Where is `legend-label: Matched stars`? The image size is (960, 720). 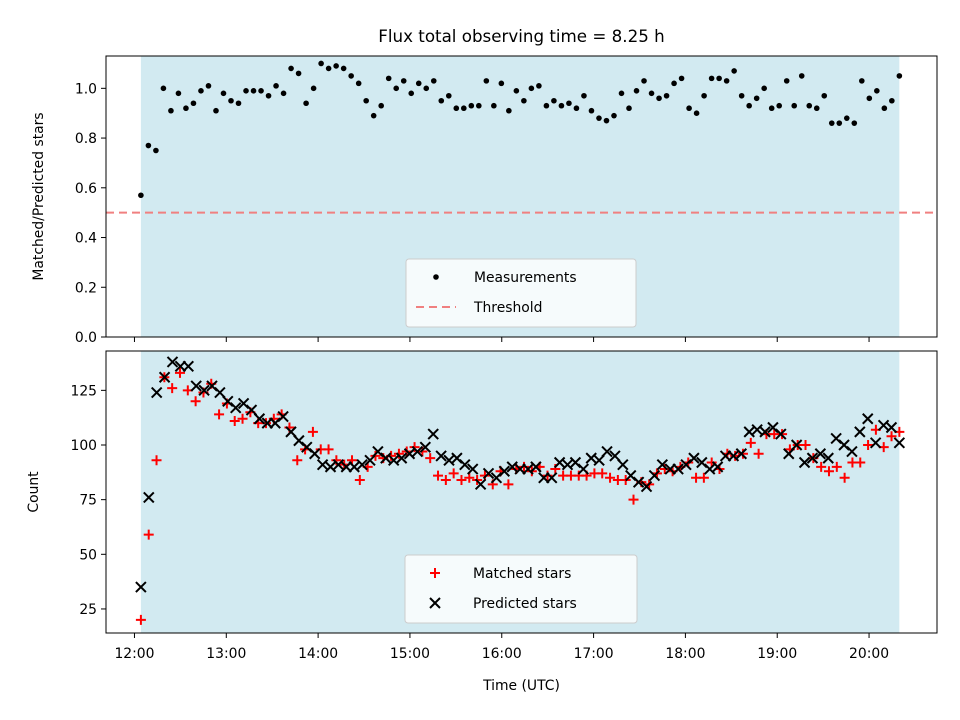 legend-label: Matched stars is located at coordinates (522, 574).